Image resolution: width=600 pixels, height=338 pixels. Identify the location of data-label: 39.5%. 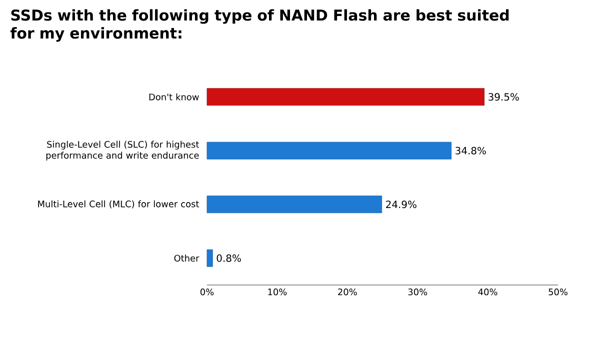
(503, 97).